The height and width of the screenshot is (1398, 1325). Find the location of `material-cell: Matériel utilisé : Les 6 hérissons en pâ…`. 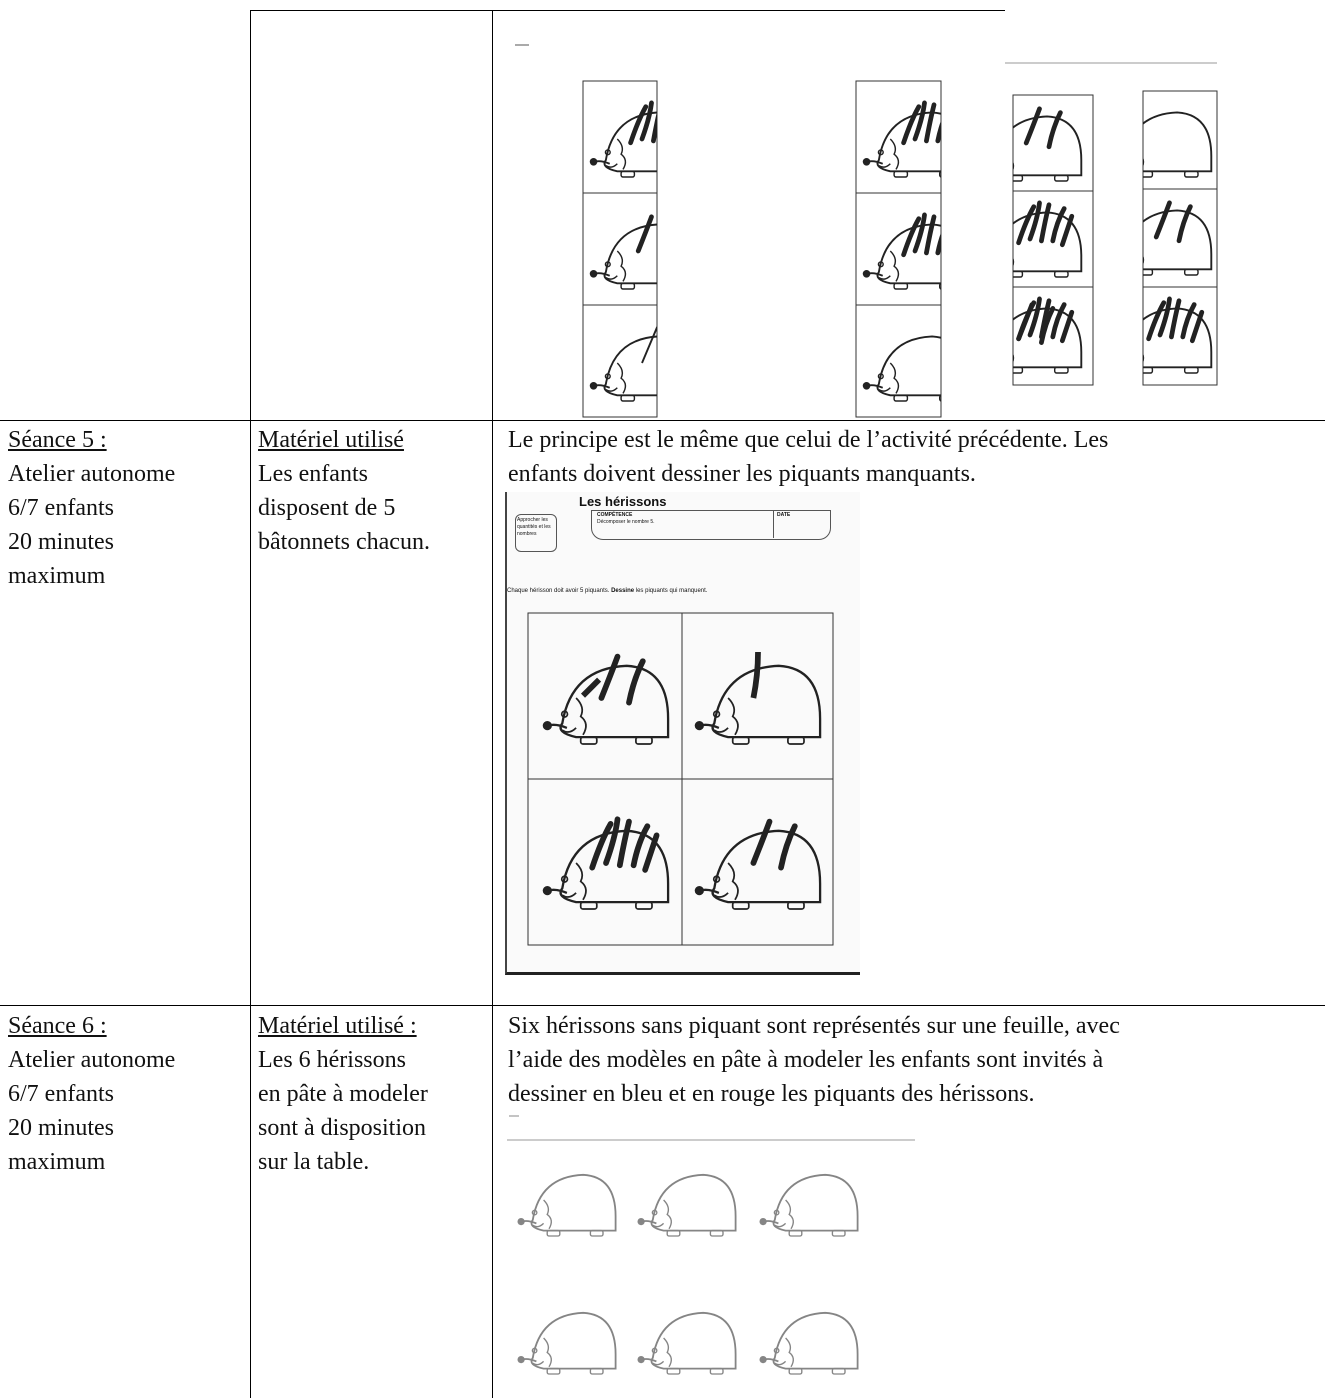

material-cell: Matériel utilisé : Les 6 hérissons en pâ… is located at coordinates (343, 1094).